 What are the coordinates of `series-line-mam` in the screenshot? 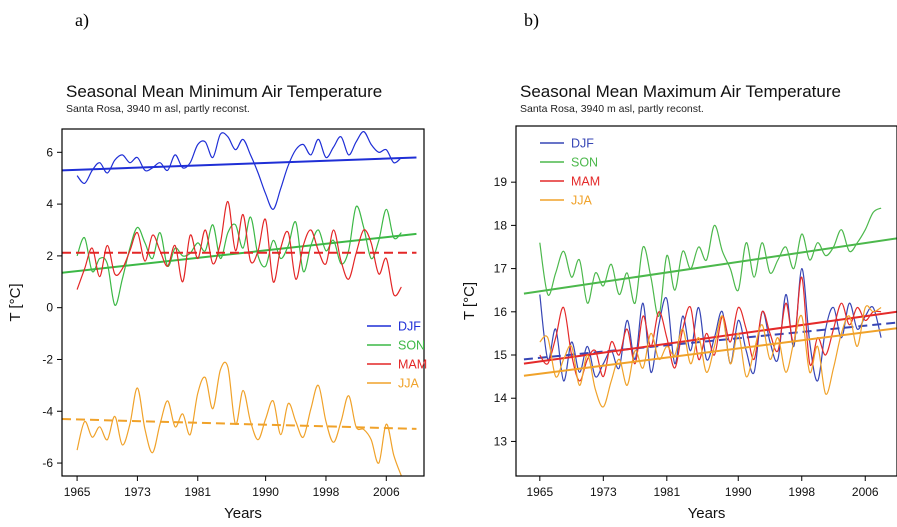 It's located at (239, 248).